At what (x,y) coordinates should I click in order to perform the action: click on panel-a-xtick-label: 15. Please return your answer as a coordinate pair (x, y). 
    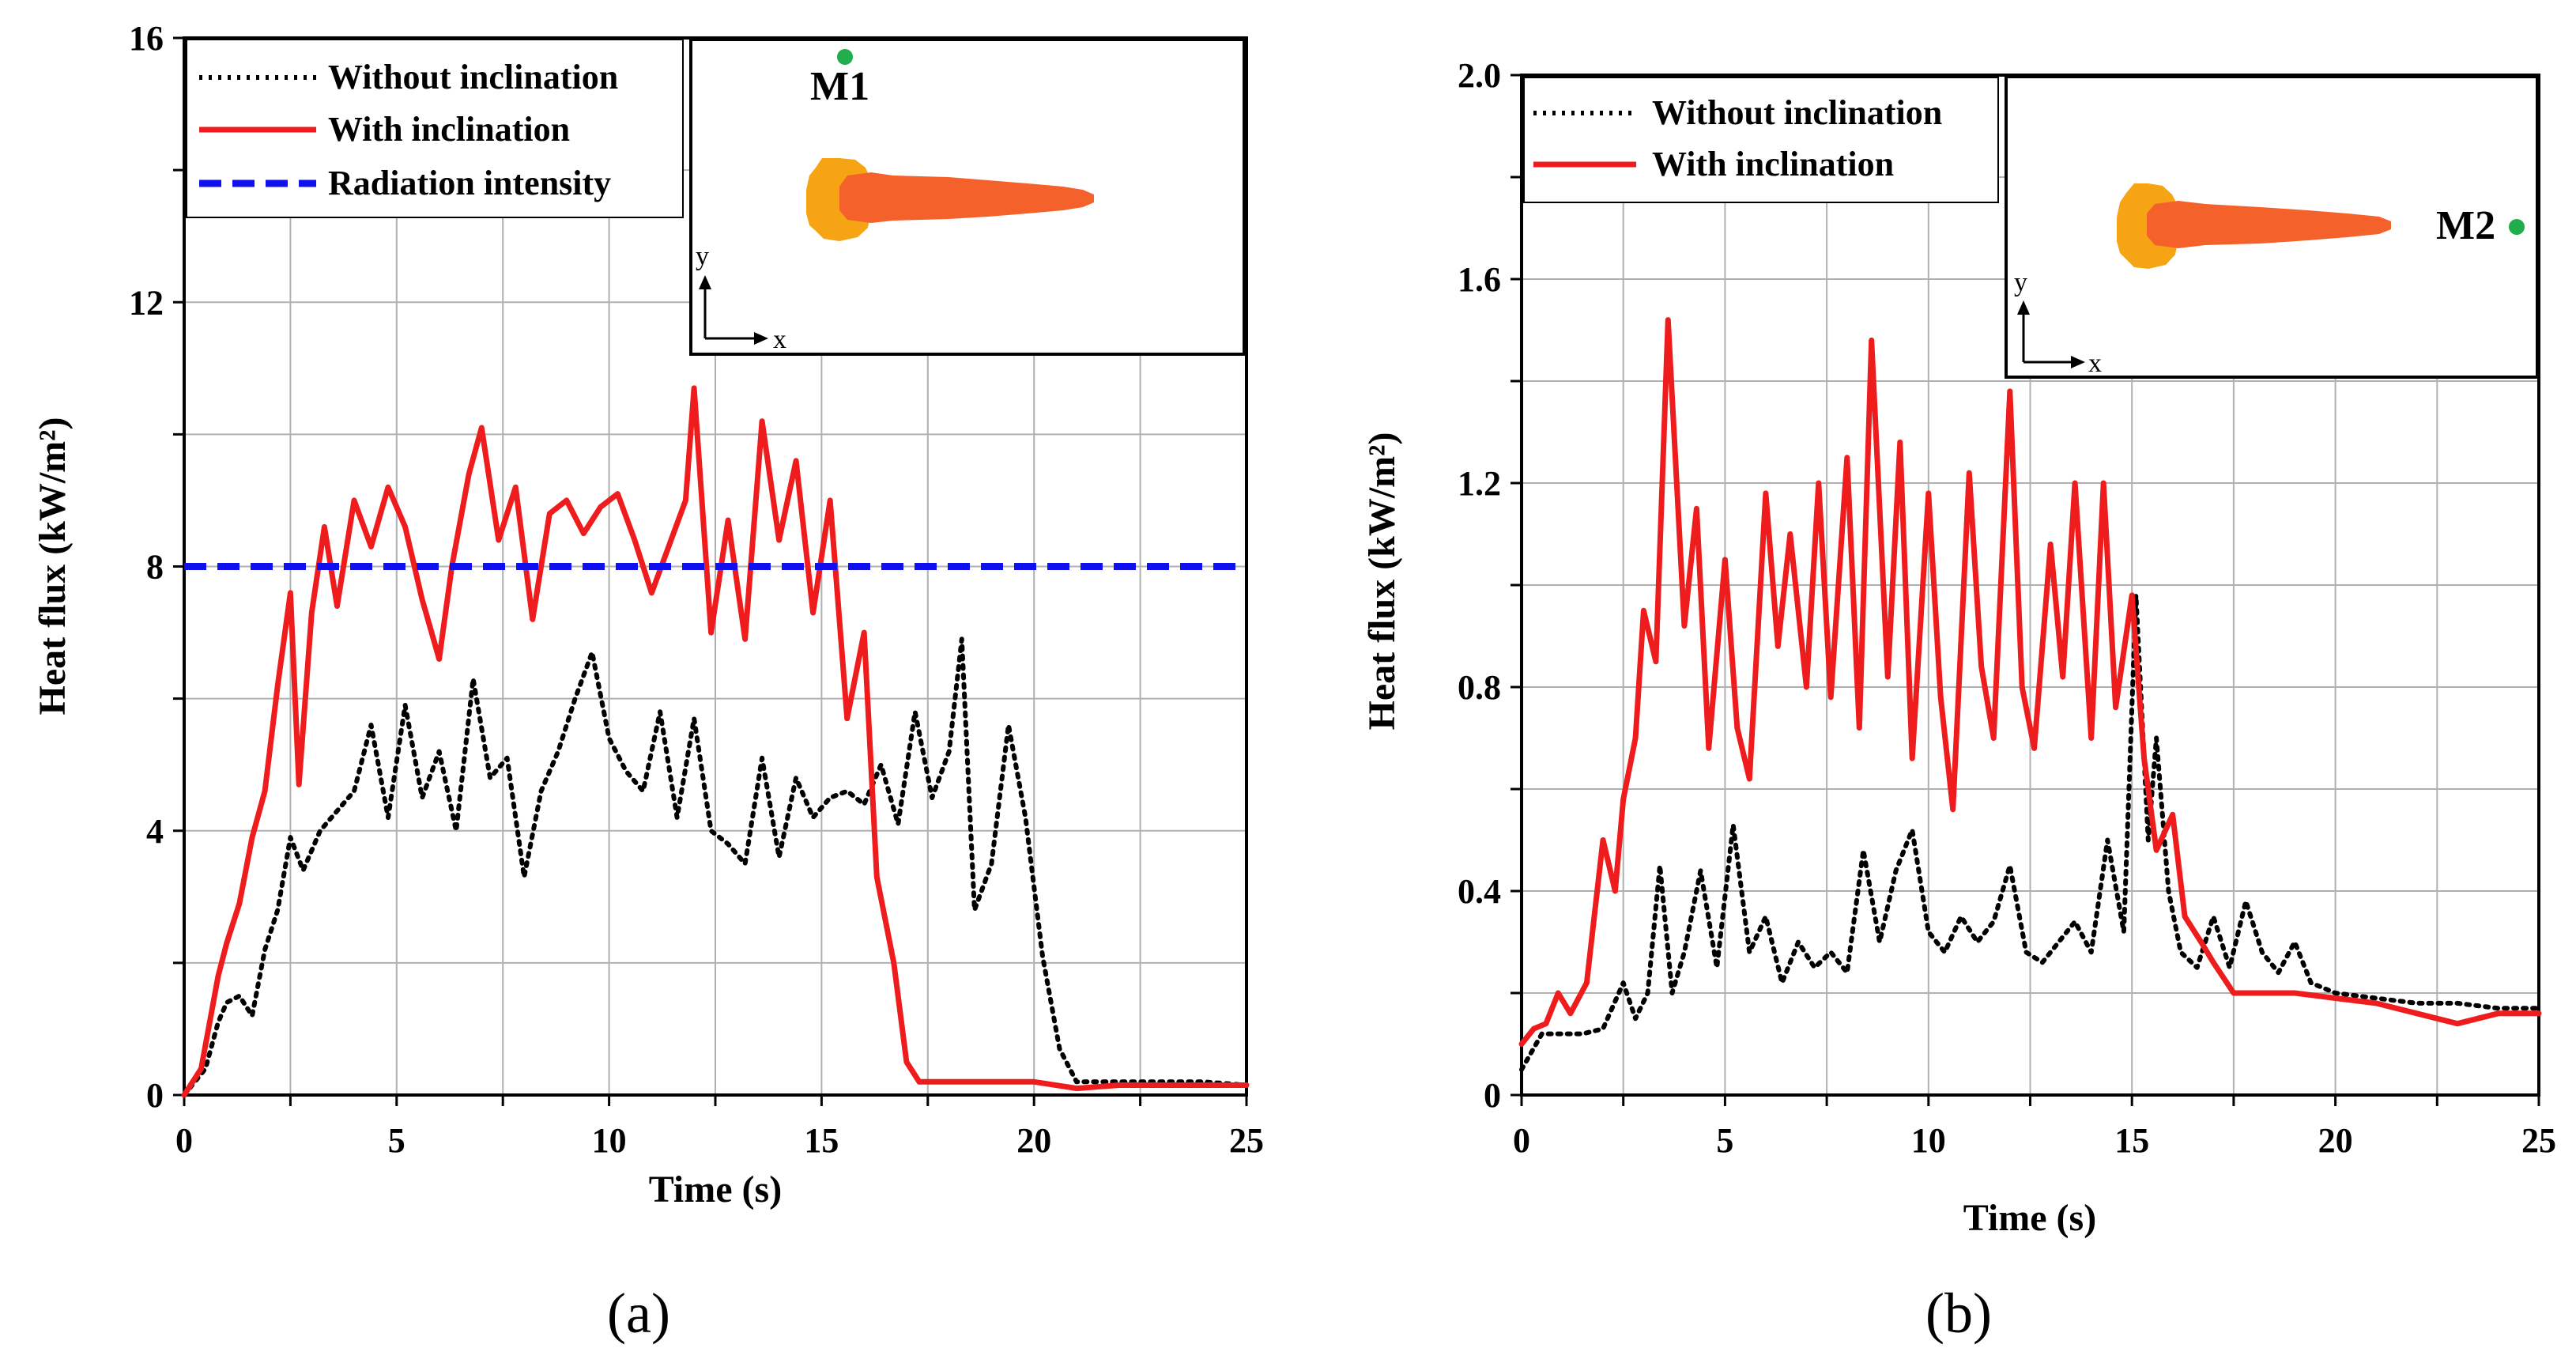
    Looking at the image, I should click on (821, 1140).